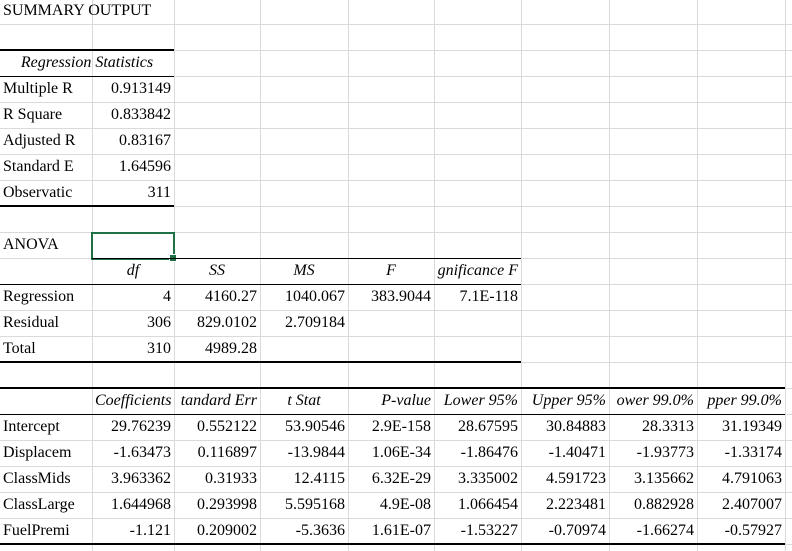 Image resolution: width=792 pixels, height=551 pixels. I want to click on coefficients-header: t Stat, so click(304, 400).